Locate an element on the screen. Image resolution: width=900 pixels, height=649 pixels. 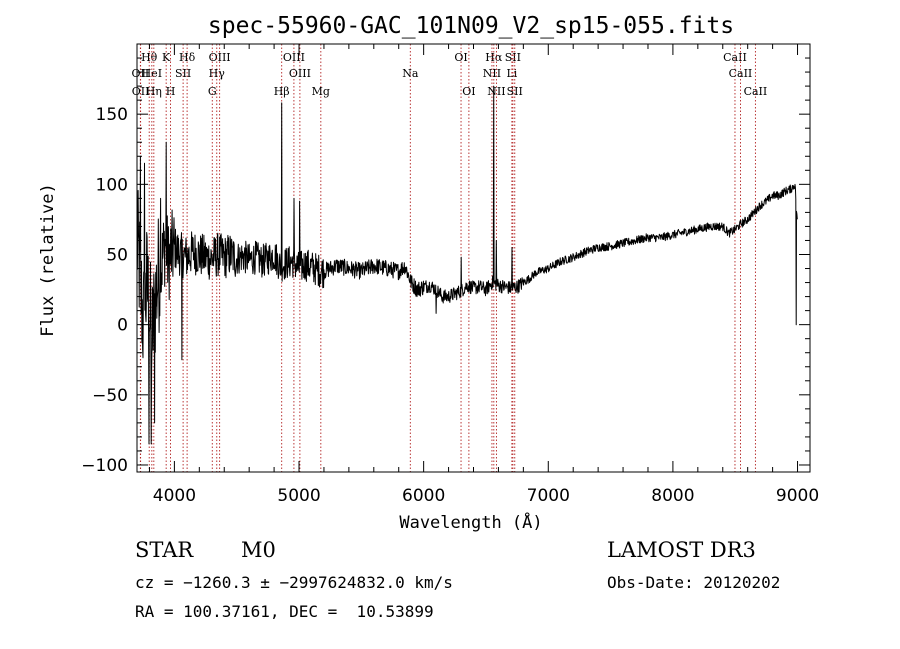
line-marker-label-3: HeI is located at coordinates (152, 73).